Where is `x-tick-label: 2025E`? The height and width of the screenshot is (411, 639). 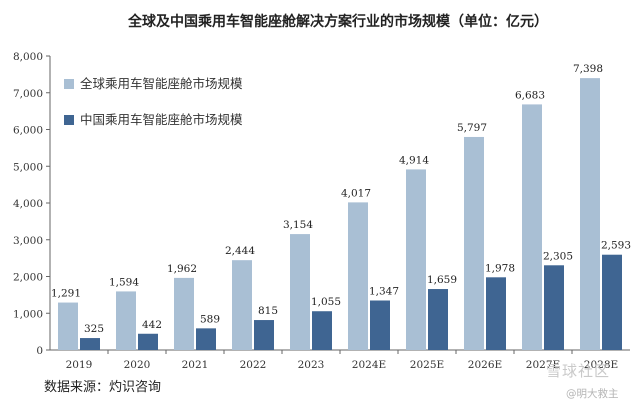
x-tick-label: 2025E is located at coordinates (427, 365).